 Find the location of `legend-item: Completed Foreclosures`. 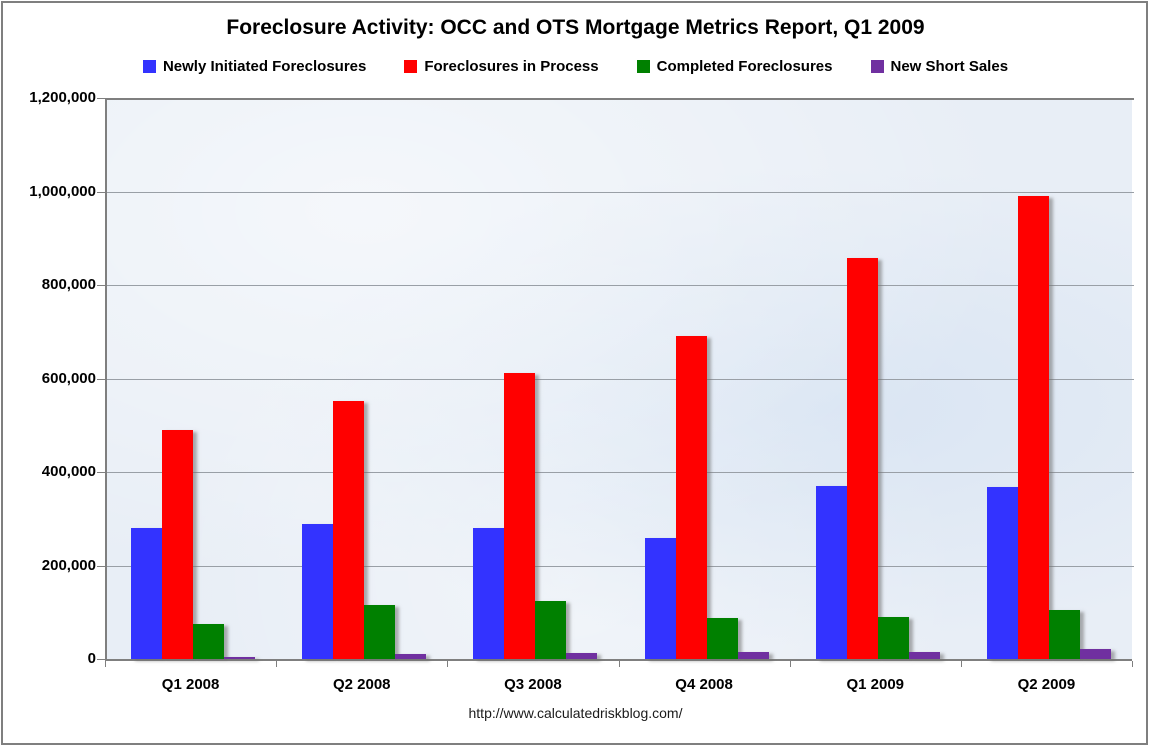

legend-item: Completed Foreclosures is located at coordinates (734, 66).